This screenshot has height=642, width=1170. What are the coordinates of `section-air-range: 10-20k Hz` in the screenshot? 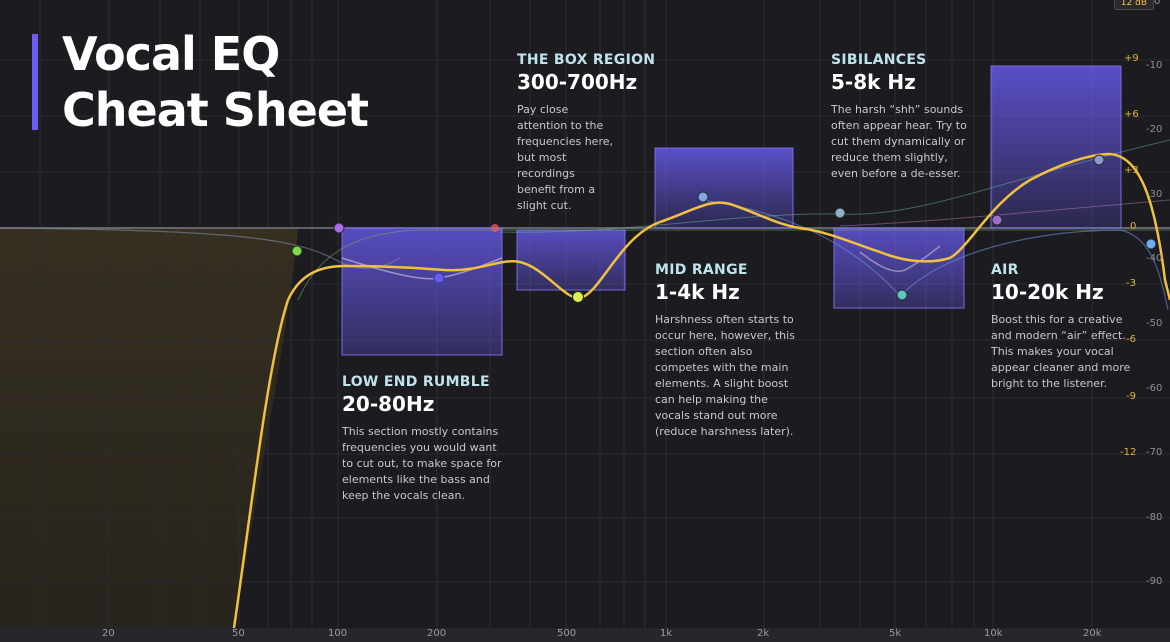 It's located at (1047, 292).